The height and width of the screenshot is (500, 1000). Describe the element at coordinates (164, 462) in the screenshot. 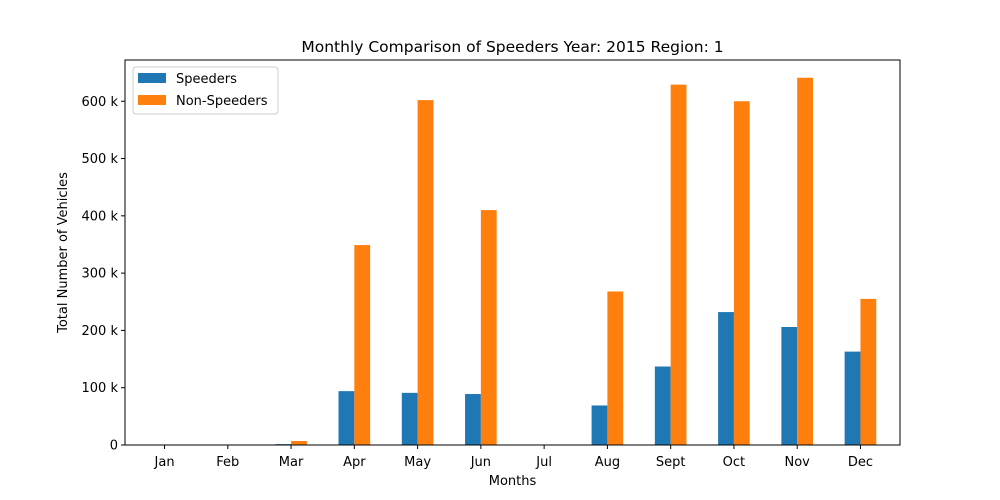

I see `x-tick-label: Jan` at that location.